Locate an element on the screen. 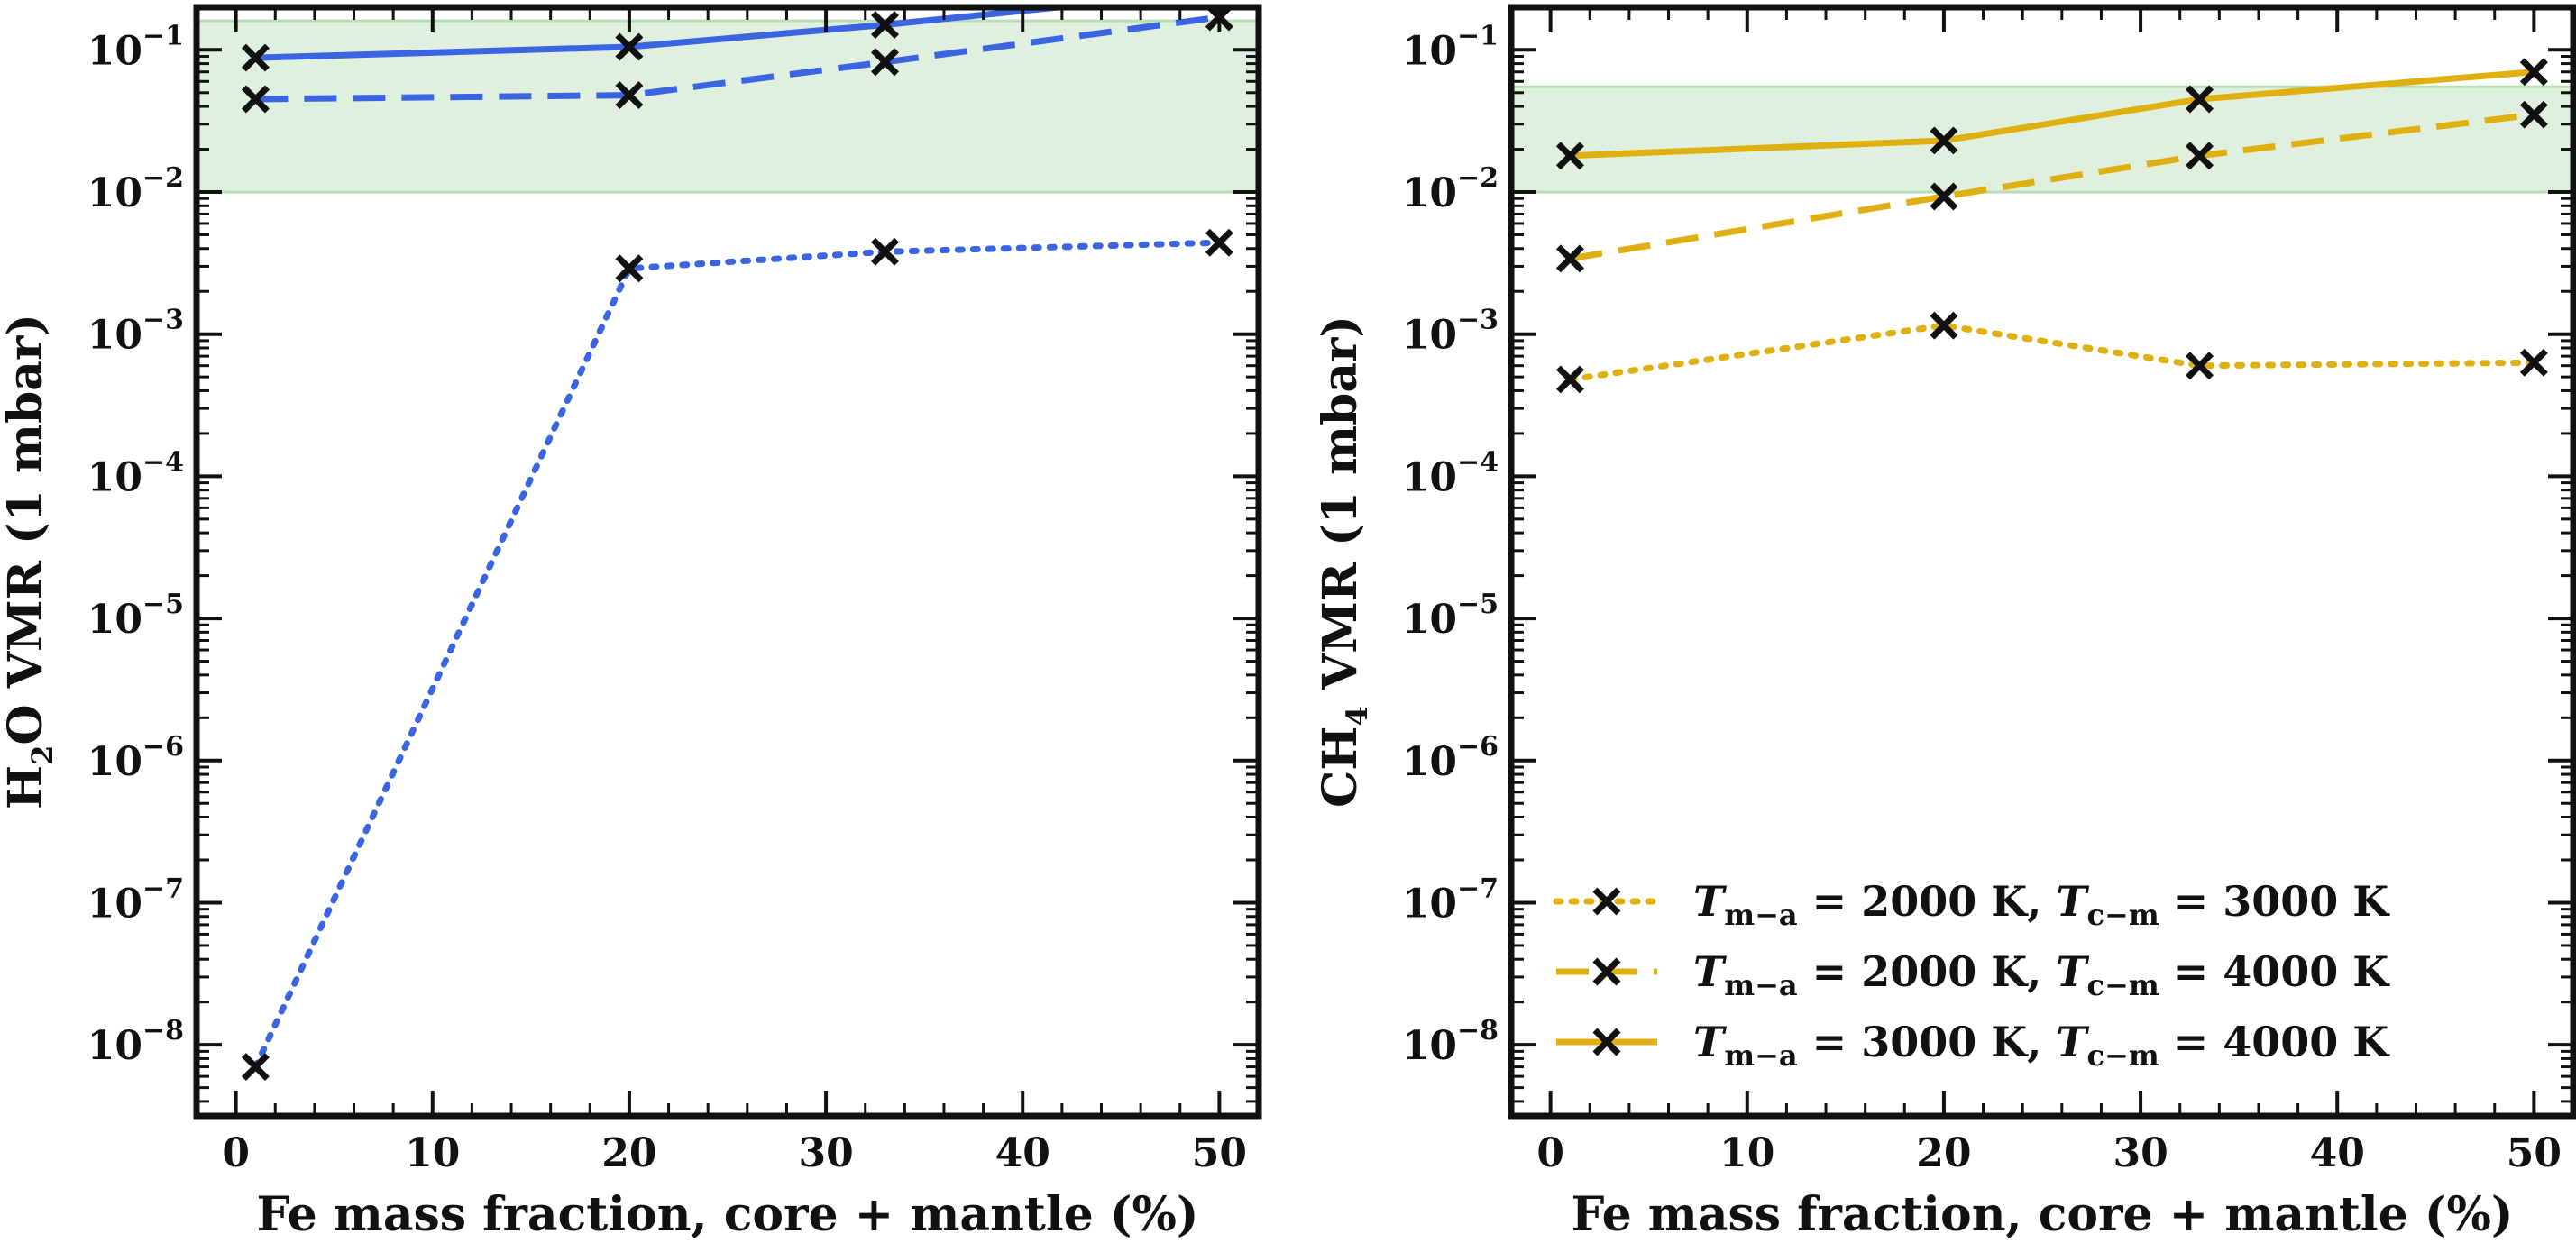 This screenshot has height=1243, width=2576. ch4-y-tick-label: 10⁻² is located at coordinates (1450, 189).